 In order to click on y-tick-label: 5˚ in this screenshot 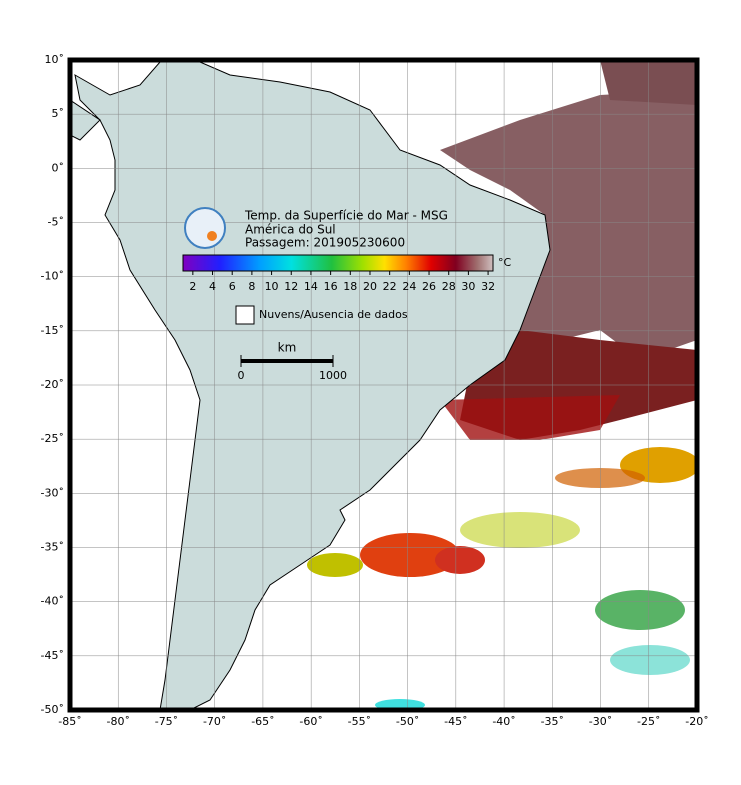, I will do `click(58, 113)`.